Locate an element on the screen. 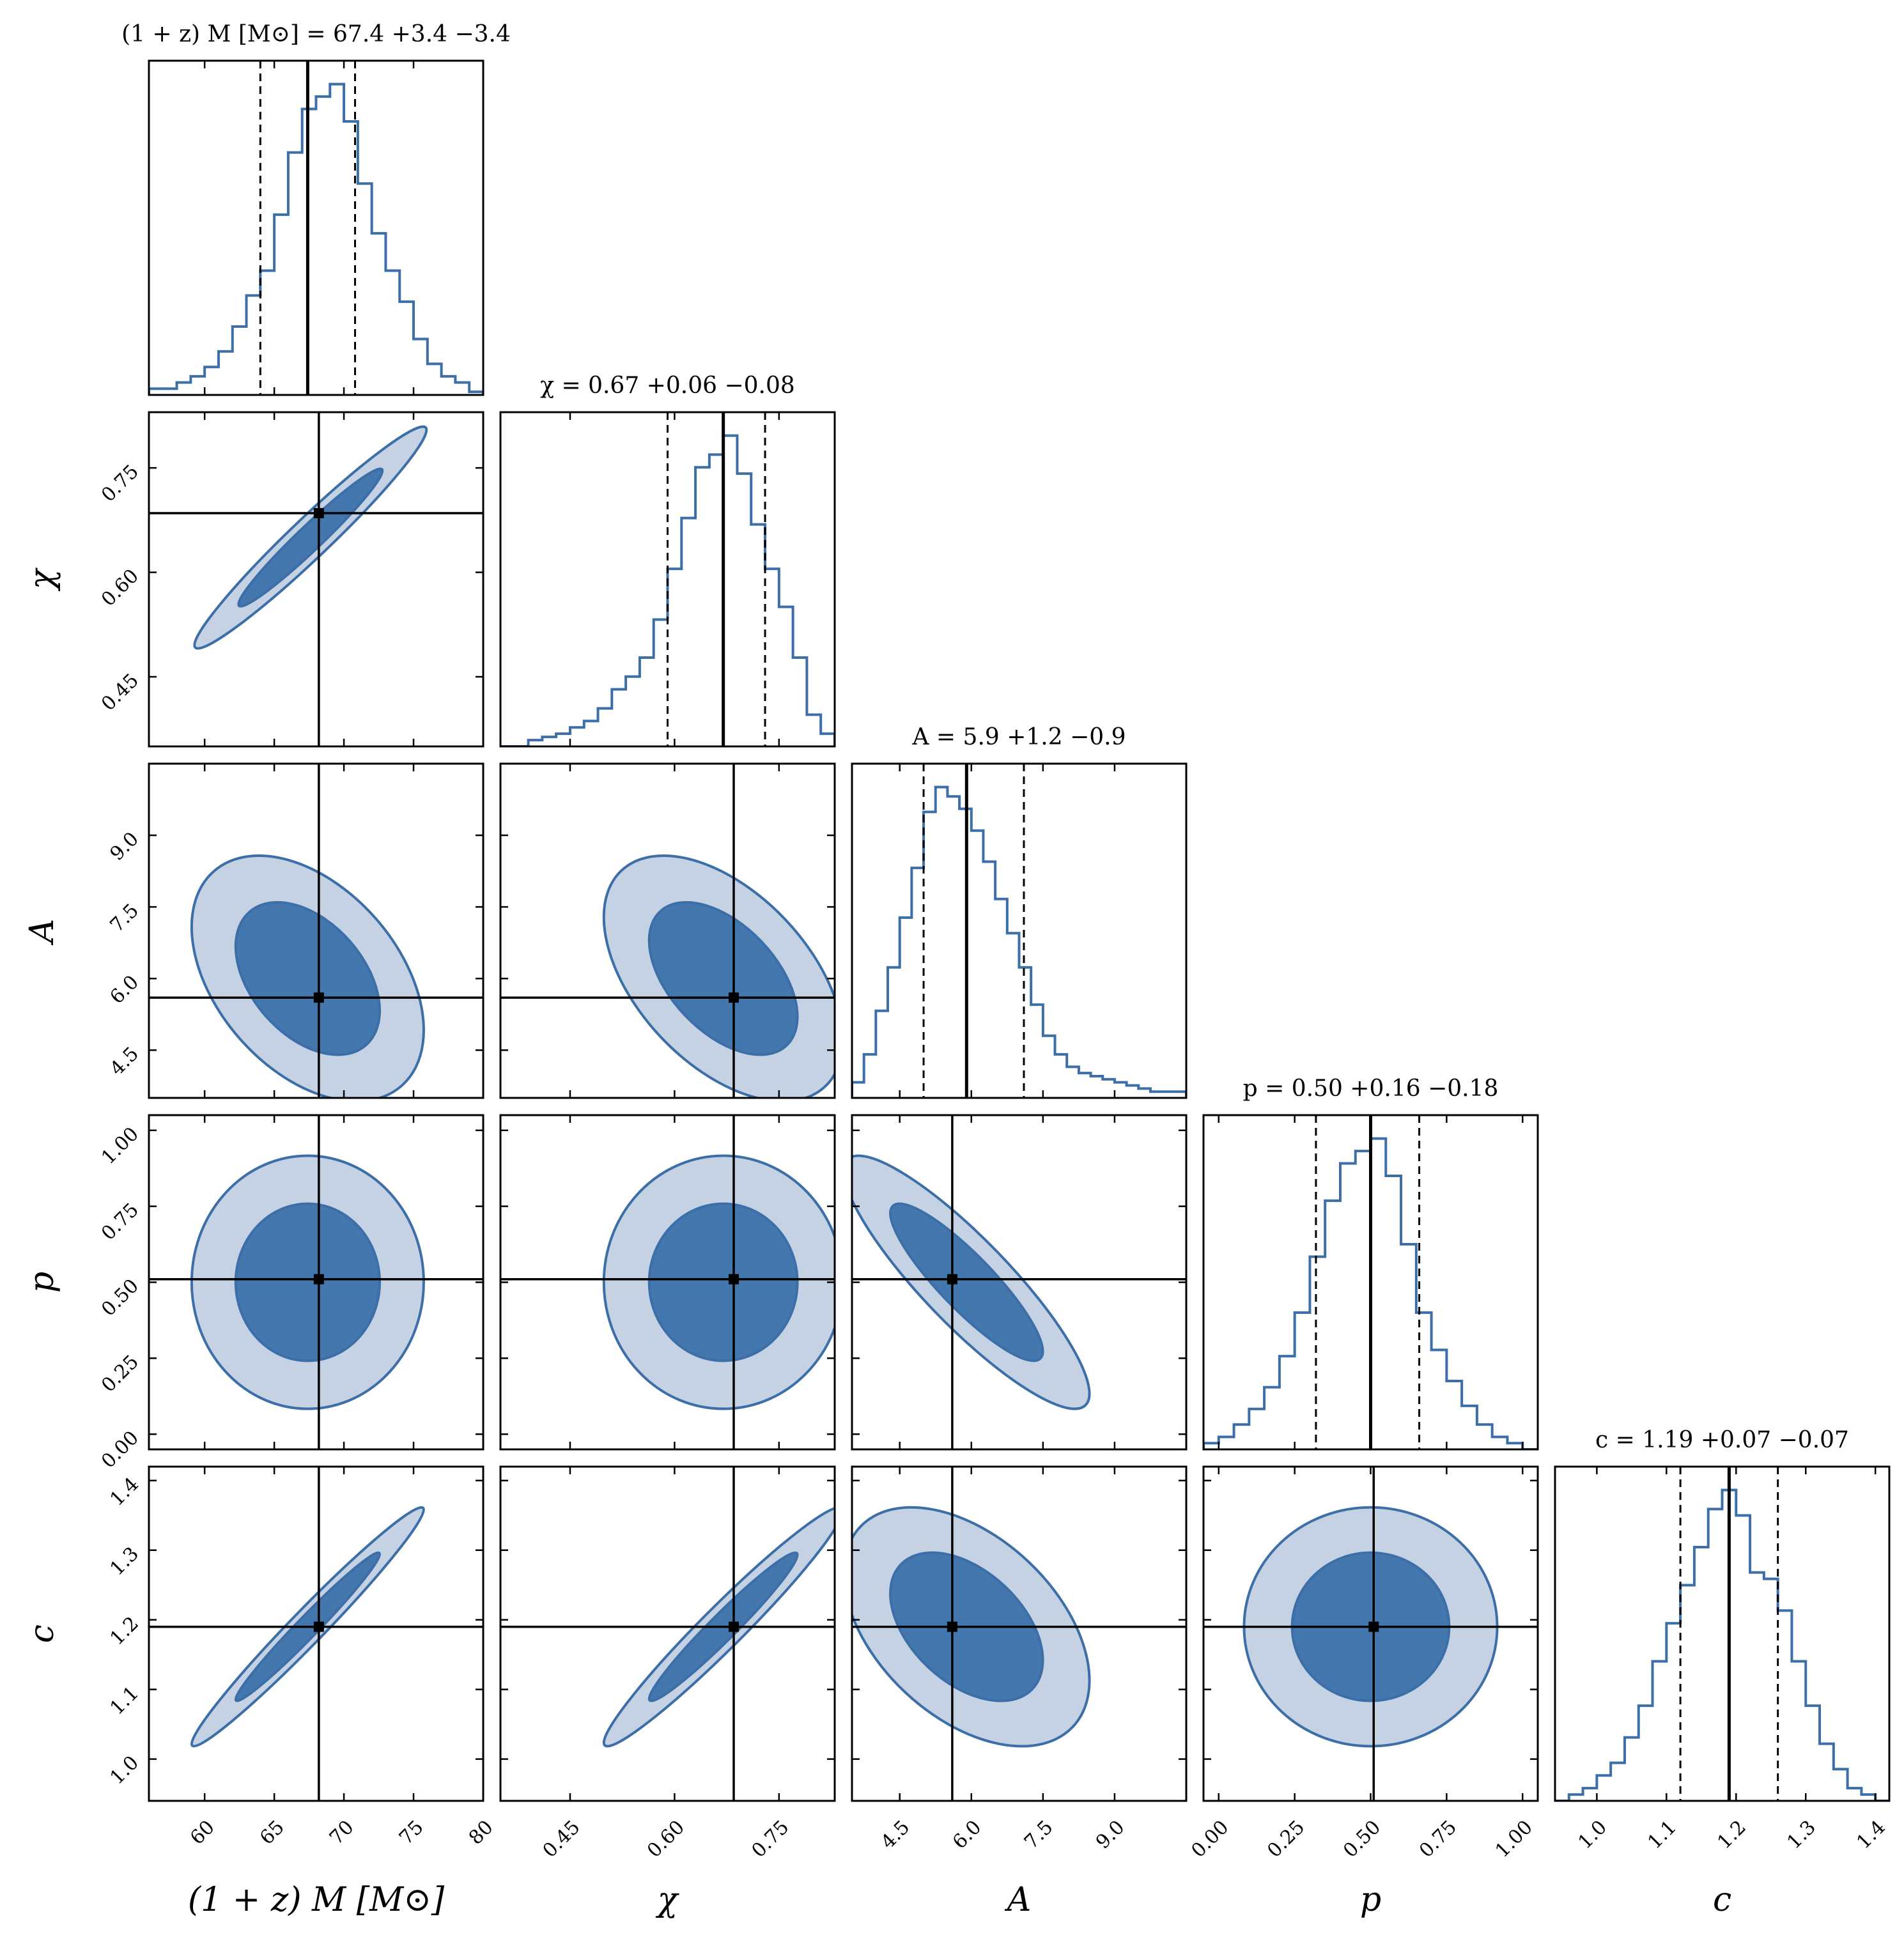 The width and height of the screenshot is (1904, 1944). histogram-A is located at coordinates (1019, 942).